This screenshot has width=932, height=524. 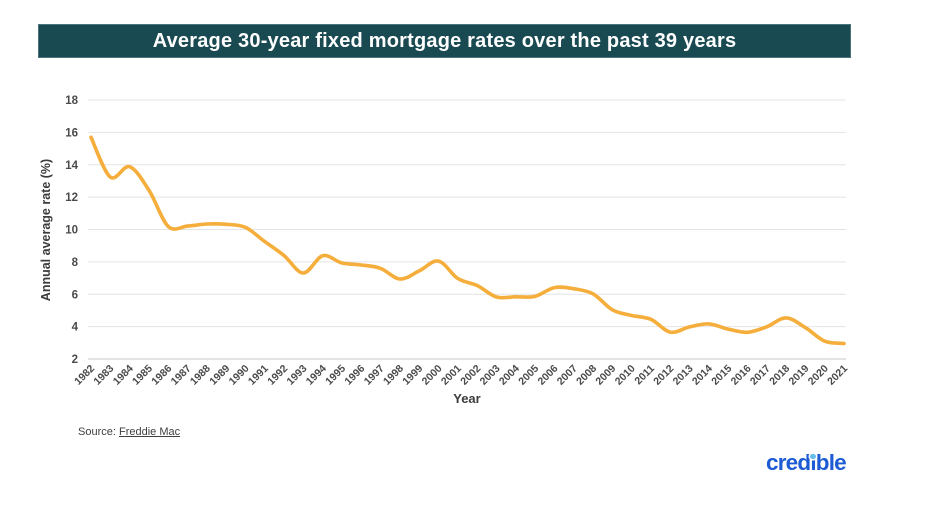 I want to click on x-tick-label: 2005, so click(x=528, y=375).